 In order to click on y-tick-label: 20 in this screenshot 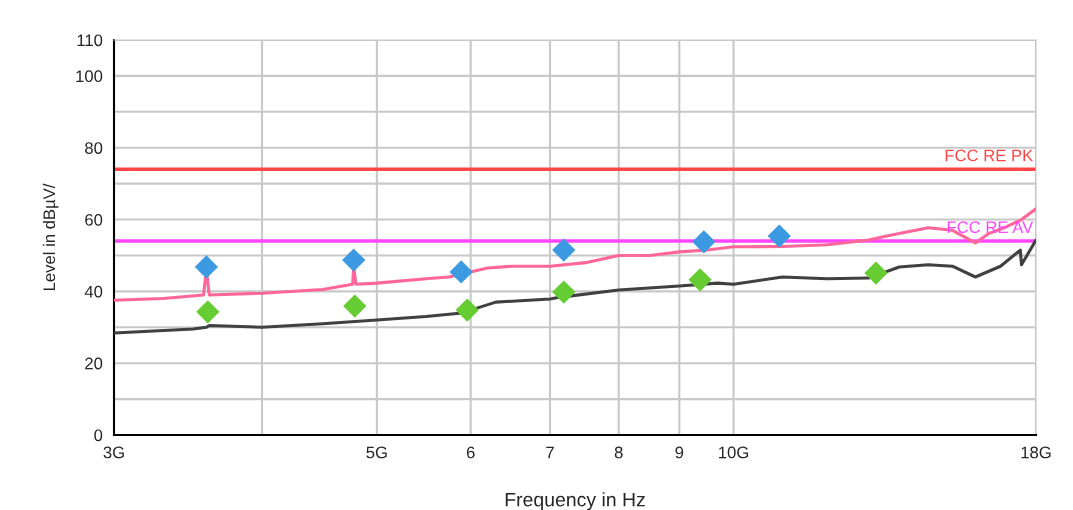, I will do `click(94, 363)`.